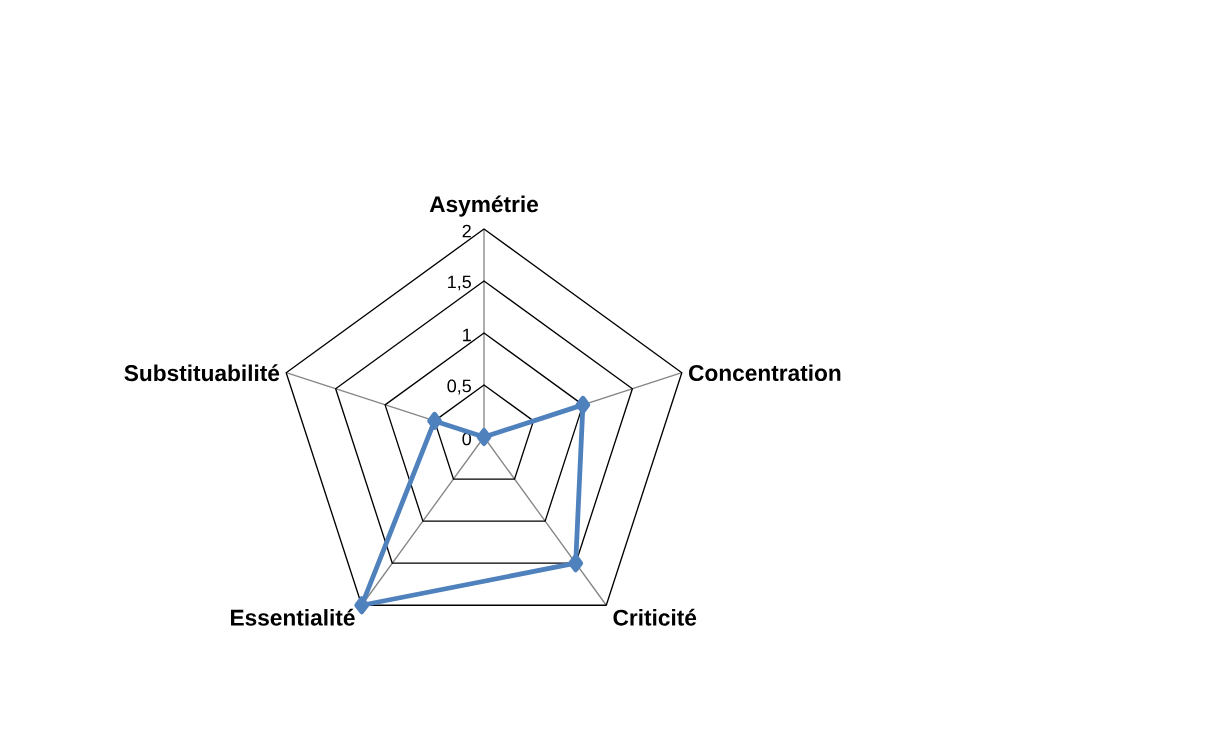 This screenshot has height=738, width=1214. I want to click on y-tick-label: 1,5, so click(459, 283).